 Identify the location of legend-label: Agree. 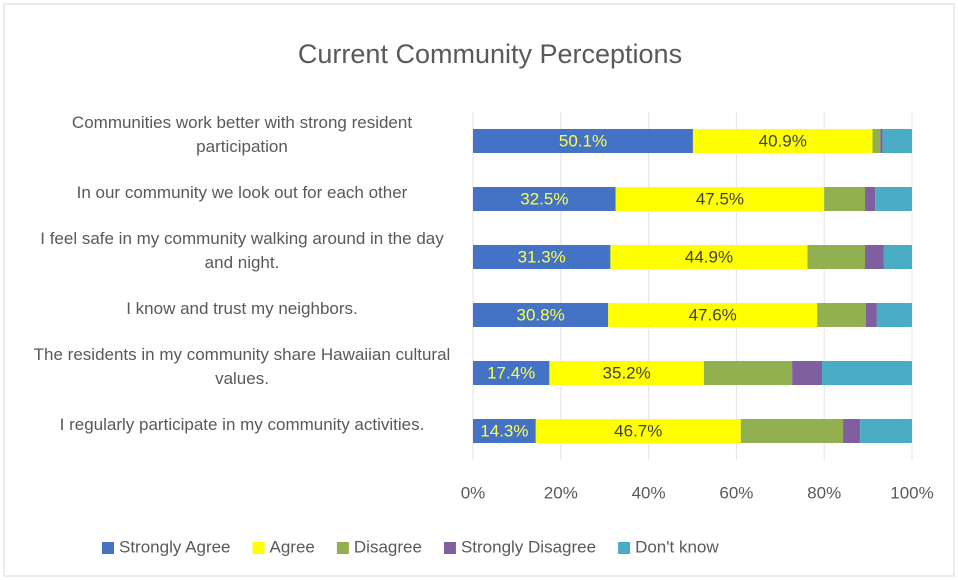
(292, 546).